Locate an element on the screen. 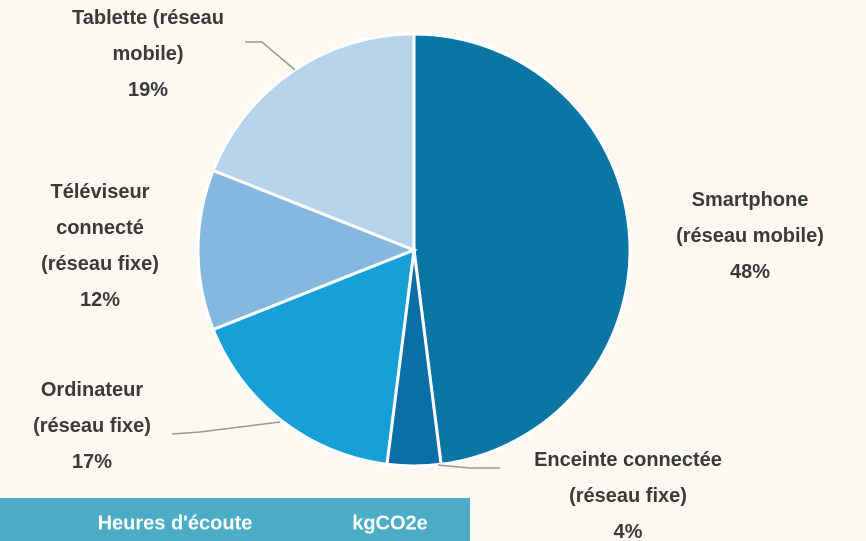 The height and width of the screenshot is (541, 866). value-label: 12% is located at coordinates (100, 300).